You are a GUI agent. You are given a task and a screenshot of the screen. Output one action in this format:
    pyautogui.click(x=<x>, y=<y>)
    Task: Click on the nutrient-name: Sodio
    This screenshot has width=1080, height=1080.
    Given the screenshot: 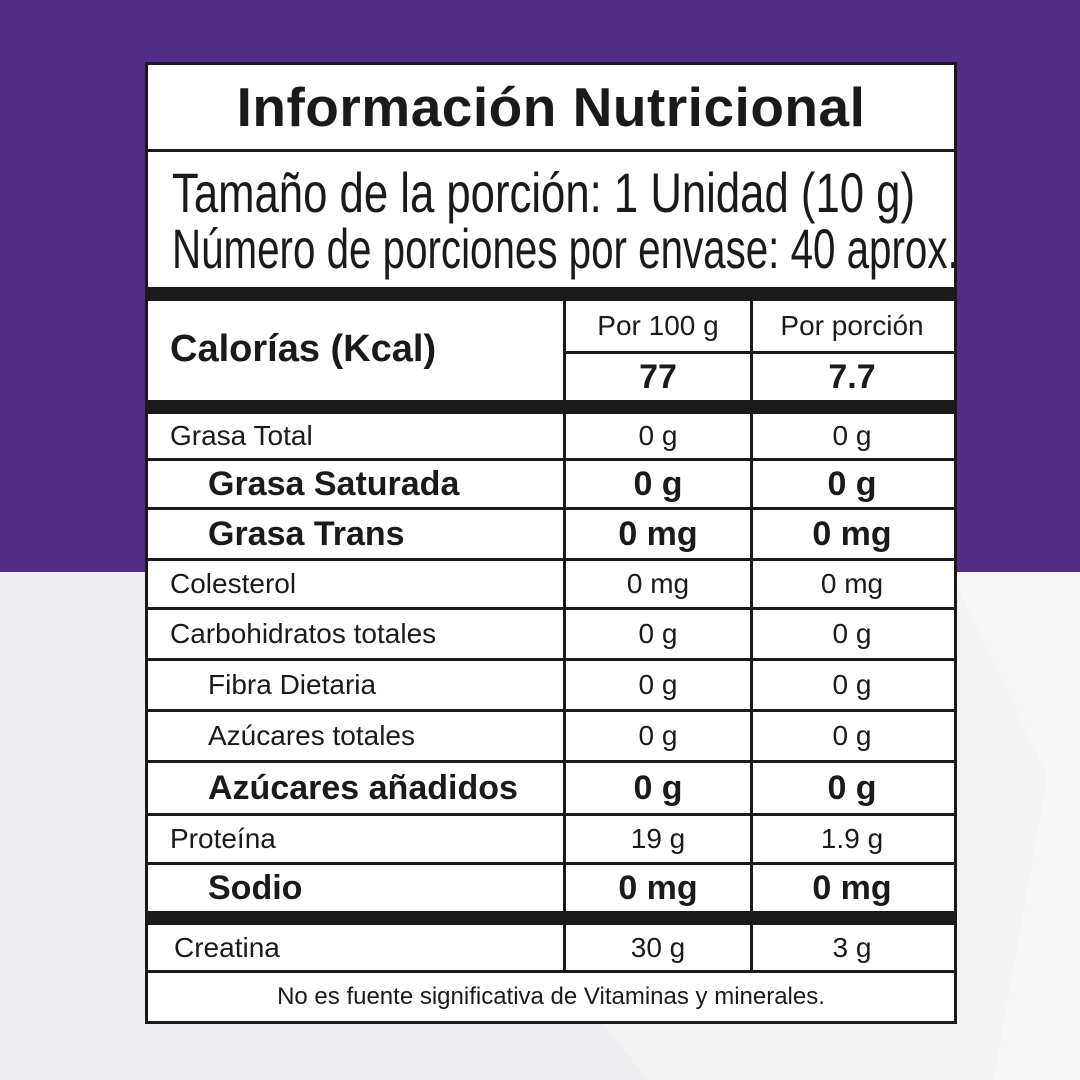 What is the action you would take?
    pyautogui.click(x=255, y=887)
    